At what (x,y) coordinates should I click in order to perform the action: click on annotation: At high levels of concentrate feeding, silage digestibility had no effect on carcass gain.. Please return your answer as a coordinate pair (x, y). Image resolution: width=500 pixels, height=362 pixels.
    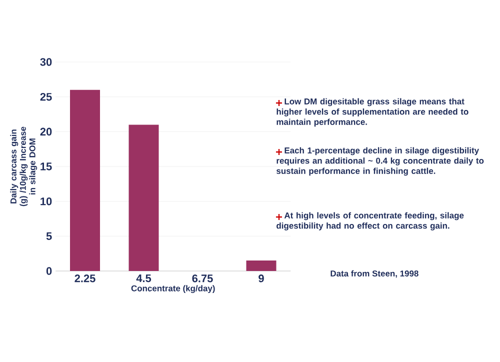
    Looking at the image, I should click on (370, 221).